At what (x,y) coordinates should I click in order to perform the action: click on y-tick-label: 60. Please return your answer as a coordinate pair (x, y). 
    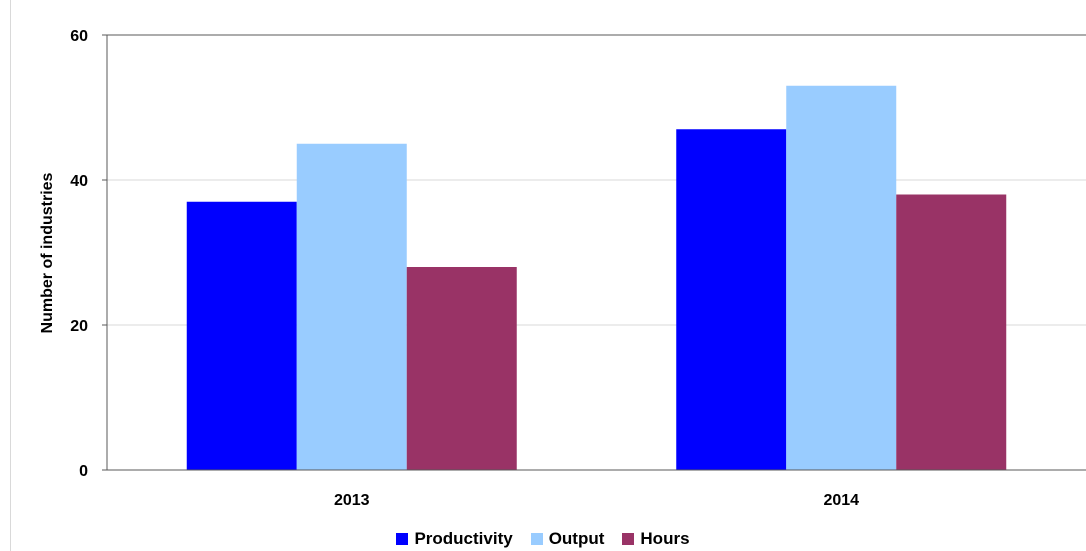
    Looking at the image, I should click on (79, 36).